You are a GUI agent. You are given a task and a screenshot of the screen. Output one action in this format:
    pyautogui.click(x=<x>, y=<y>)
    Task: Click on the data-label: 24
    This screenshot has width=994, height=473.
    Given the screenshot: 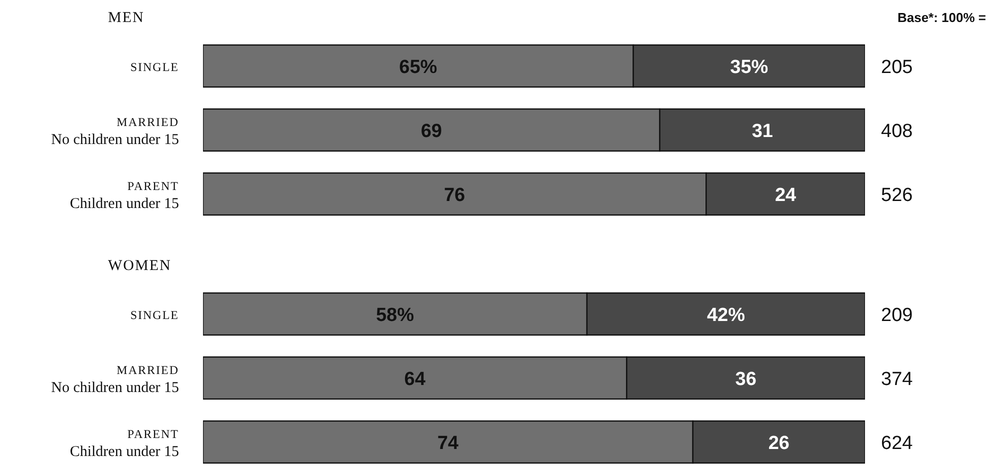 What is the action you would take?
    pyautogui.click(x=785, y=195)
    